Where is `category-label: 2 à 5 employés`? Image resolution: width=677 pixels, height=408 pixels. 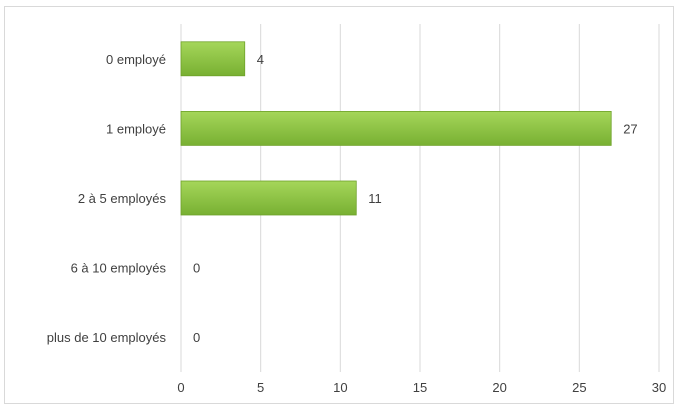 category-label: 2 à 5 employés is located at coordinates (122, 198).